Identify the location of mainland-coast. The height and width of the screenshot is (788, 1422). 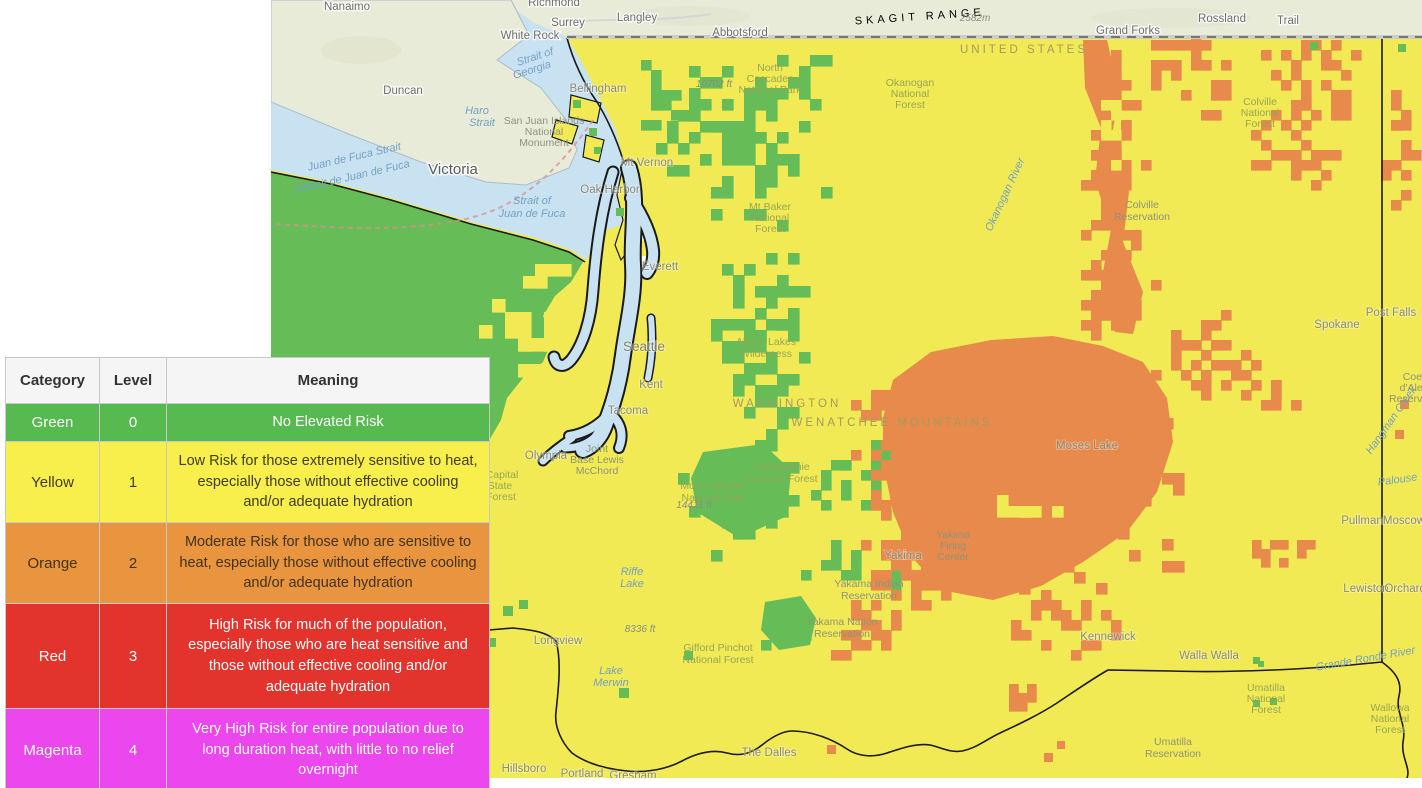
(595, 99).